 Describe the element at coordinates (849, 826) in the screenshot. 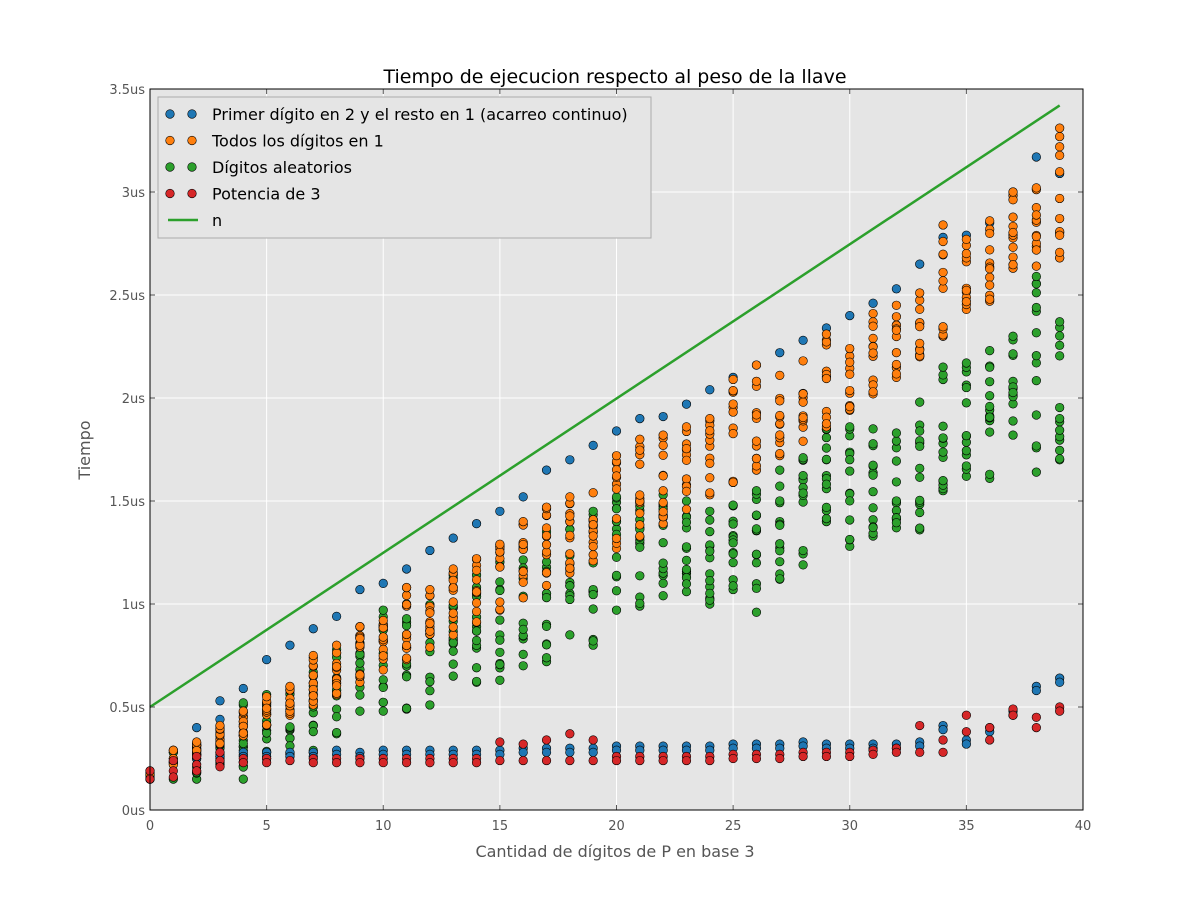

I see `x-tick-label: 30` at that location.